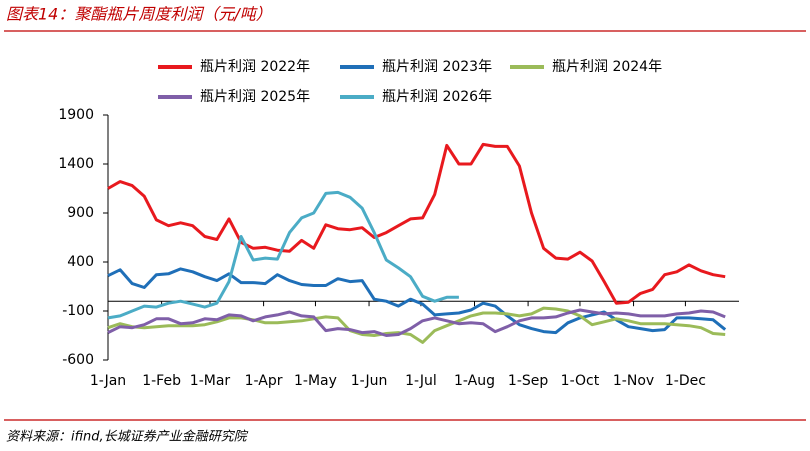 The image size is (810, 451). Describe the element at coordinates (437, 97) in the screenshot. I see `legend-label: 瓶片利润 2026年` at that location.